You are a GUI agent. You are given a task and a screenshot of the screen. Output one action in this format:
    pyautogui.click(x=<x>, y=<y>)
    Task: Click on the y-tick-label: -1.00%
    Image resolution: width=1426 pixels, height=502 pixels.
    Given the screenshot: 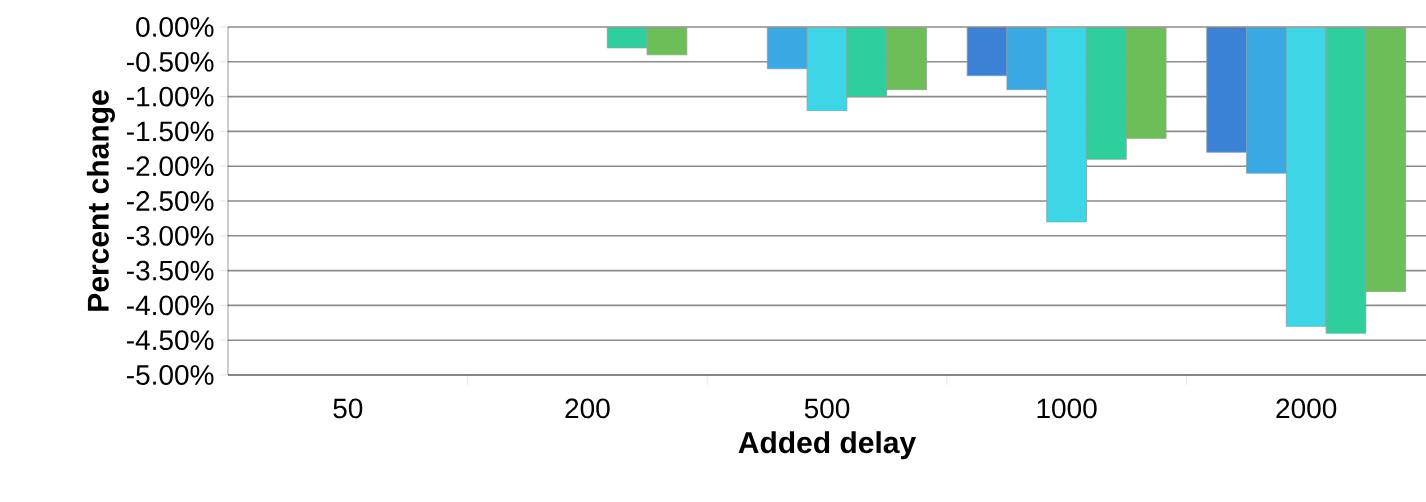 What is the action you would take?
    pyautogui.click(x=170, y=96)
    